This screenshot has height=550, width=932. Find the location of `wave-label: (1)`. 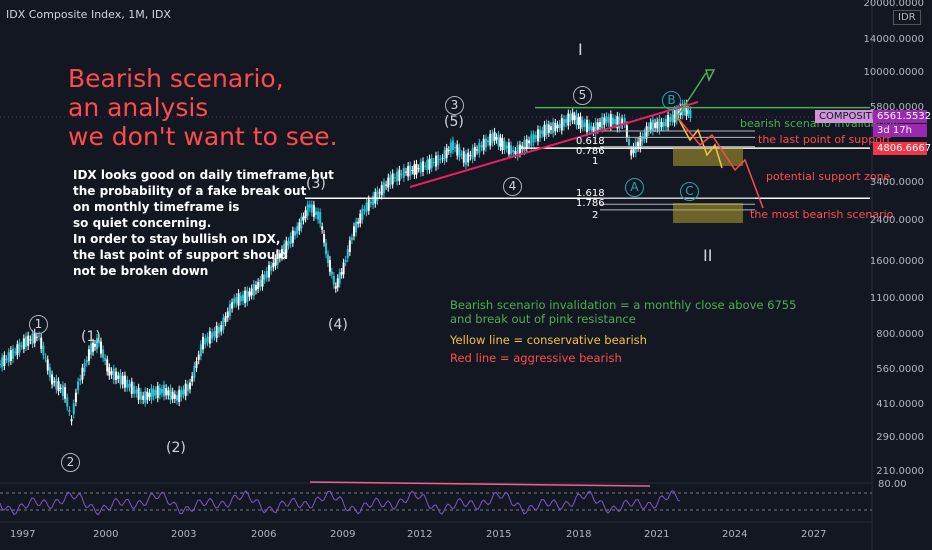

wave-label: (1) is located at coordinates (91, 337).